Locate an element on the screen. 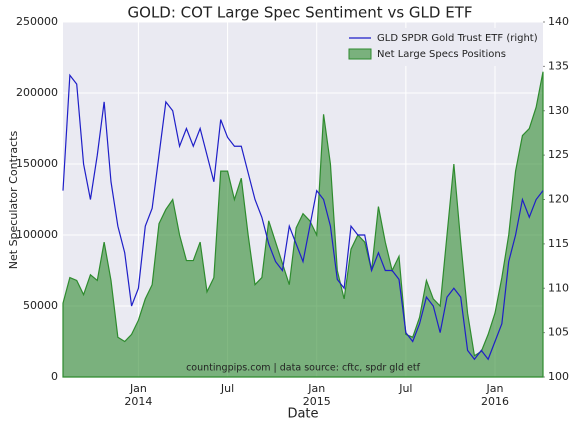 This screenshot has width=574, height=430. y2-tick-label: 100 is located at coordinates (558, 376).